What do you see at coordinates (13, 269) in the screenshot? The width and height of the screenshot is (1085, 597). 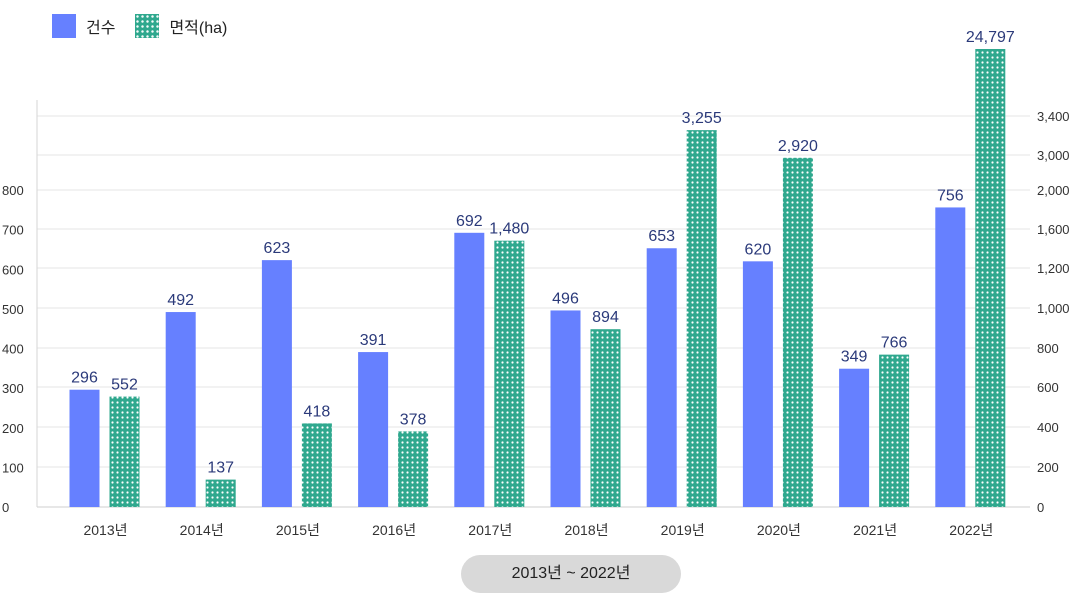 I see `y-left-tick-label: 600` at bounding box center [13, 269].